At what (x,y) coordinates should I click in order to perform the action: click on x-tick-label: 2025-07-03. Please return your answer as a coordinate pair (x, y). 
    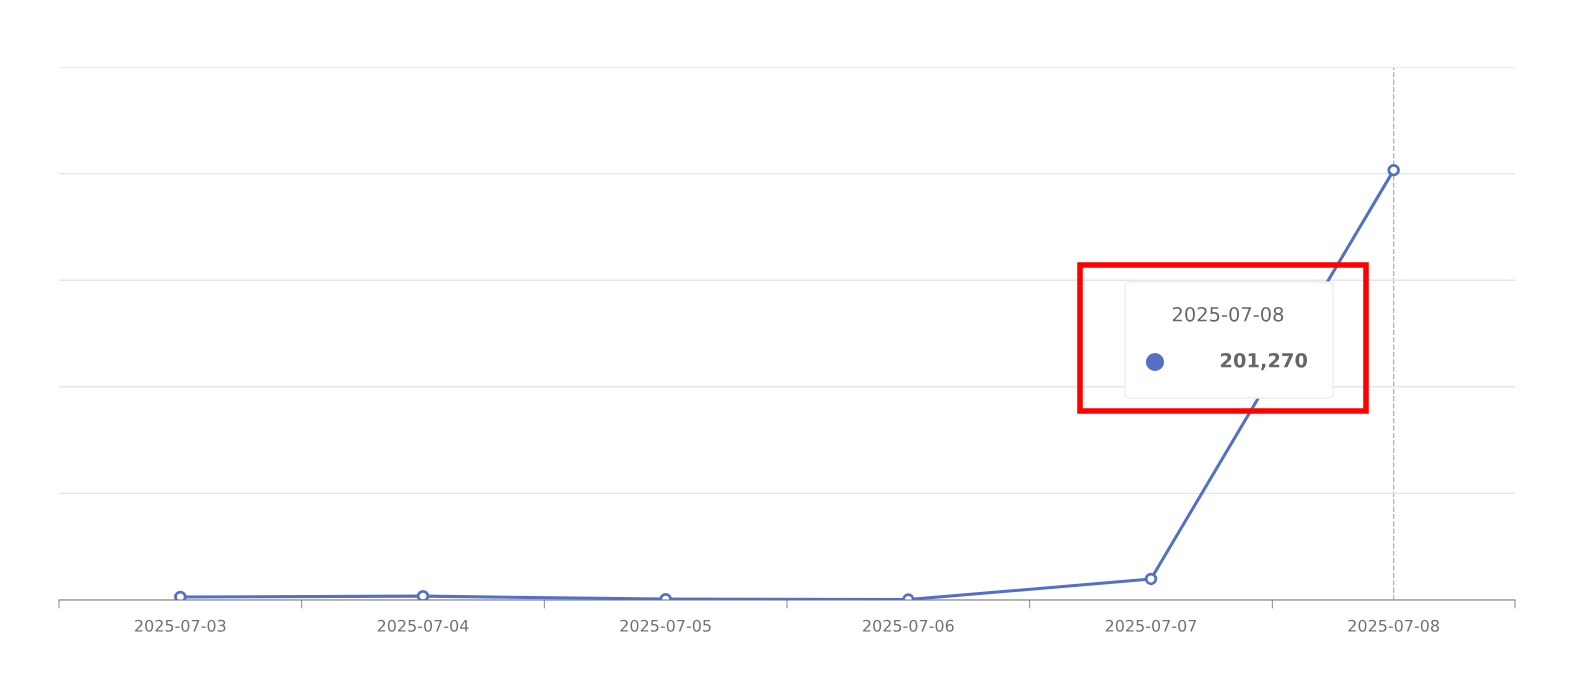
    Looking at the image, I should click on (180, 625).